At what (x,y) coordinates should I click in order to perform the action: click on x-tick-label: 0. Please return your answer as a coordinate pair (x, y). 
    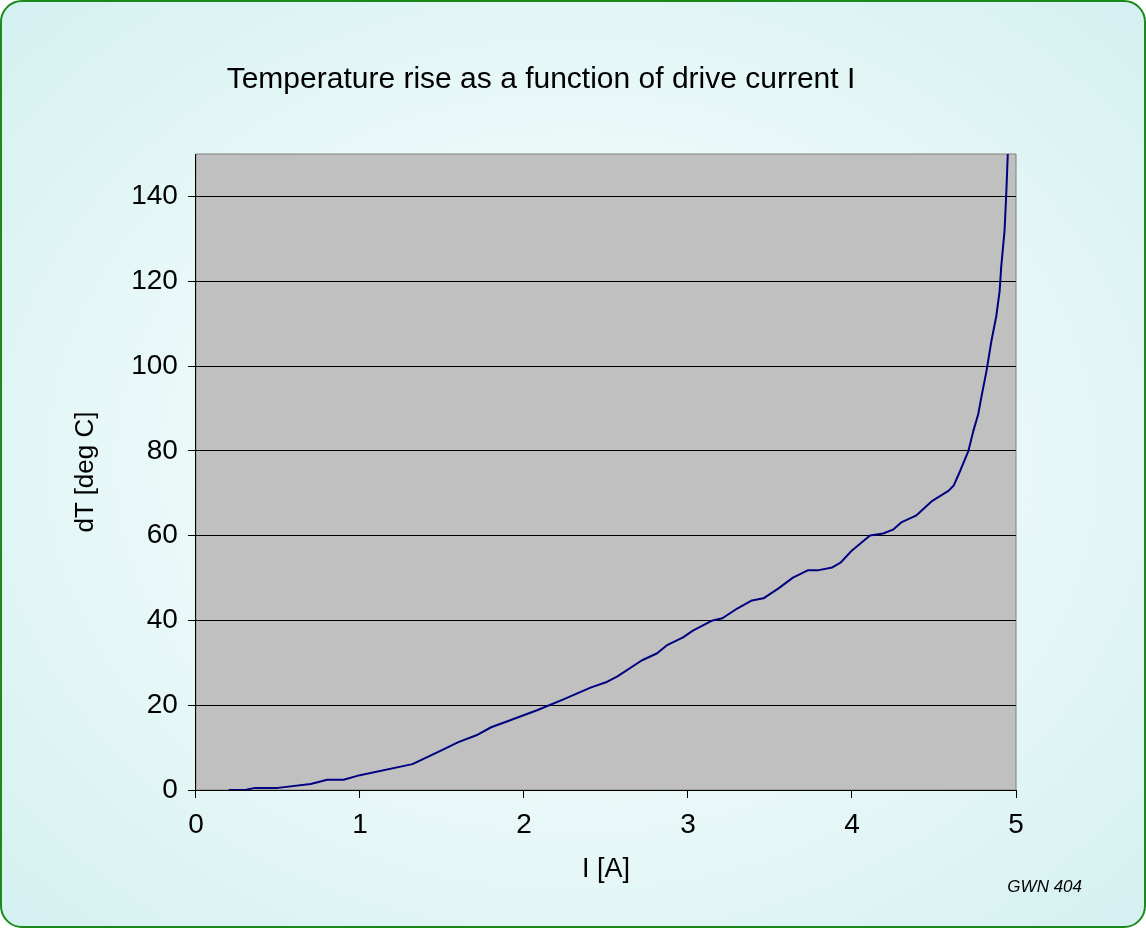
    Looking at the image, I should click on (196, 823).